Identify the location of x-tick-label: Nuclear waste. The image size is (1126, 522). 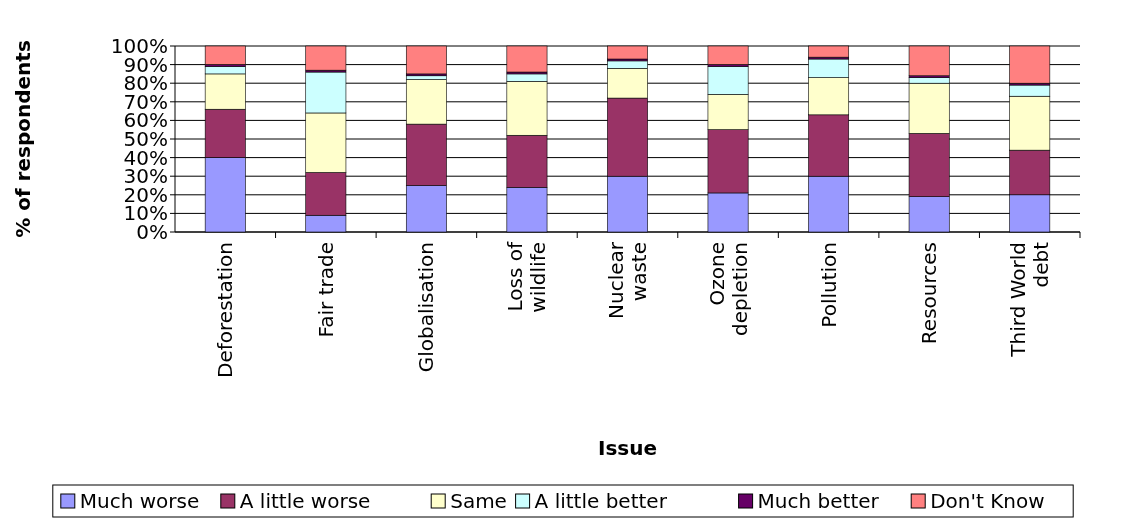
(627, 280).